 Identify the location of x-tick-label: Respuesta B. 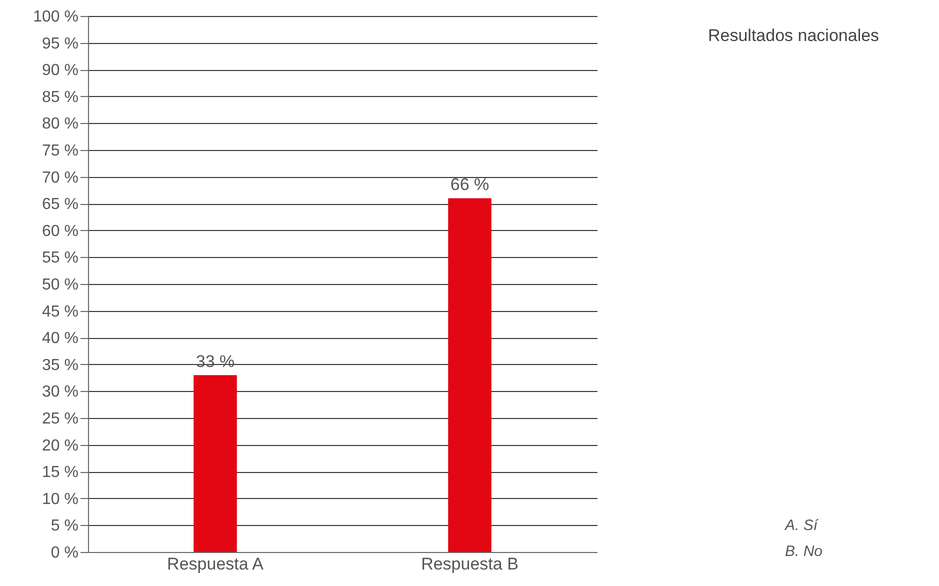
(469, 564).